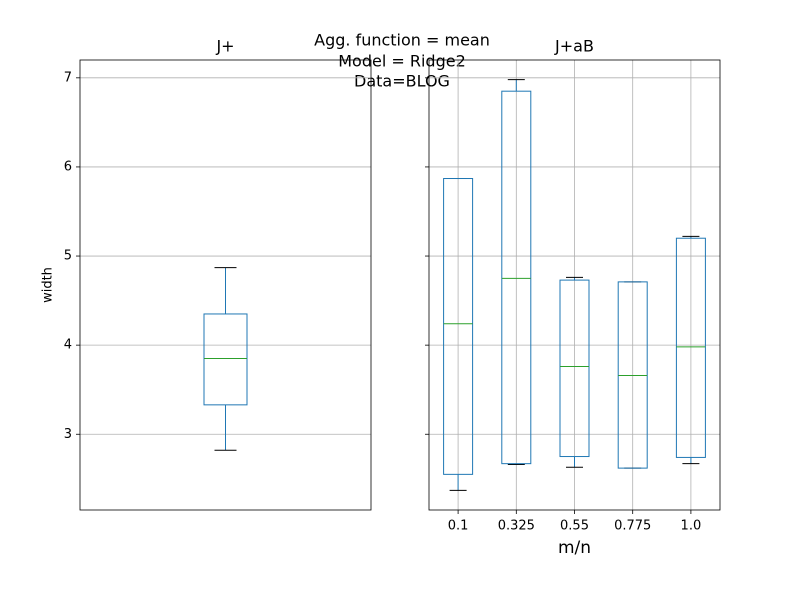 This screenshot has height=600, width=800. I want to click on y-tick-label: 3, so click(68, 434).